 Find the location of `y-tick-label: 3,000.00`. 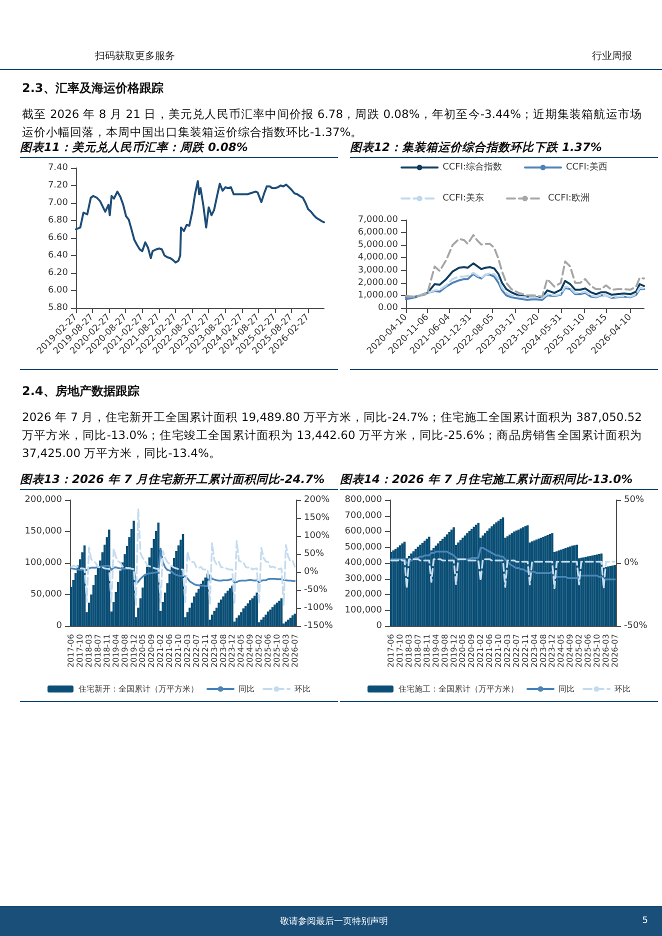

y-tick-label: 3,000.00 is located at coordinates (378, 270).